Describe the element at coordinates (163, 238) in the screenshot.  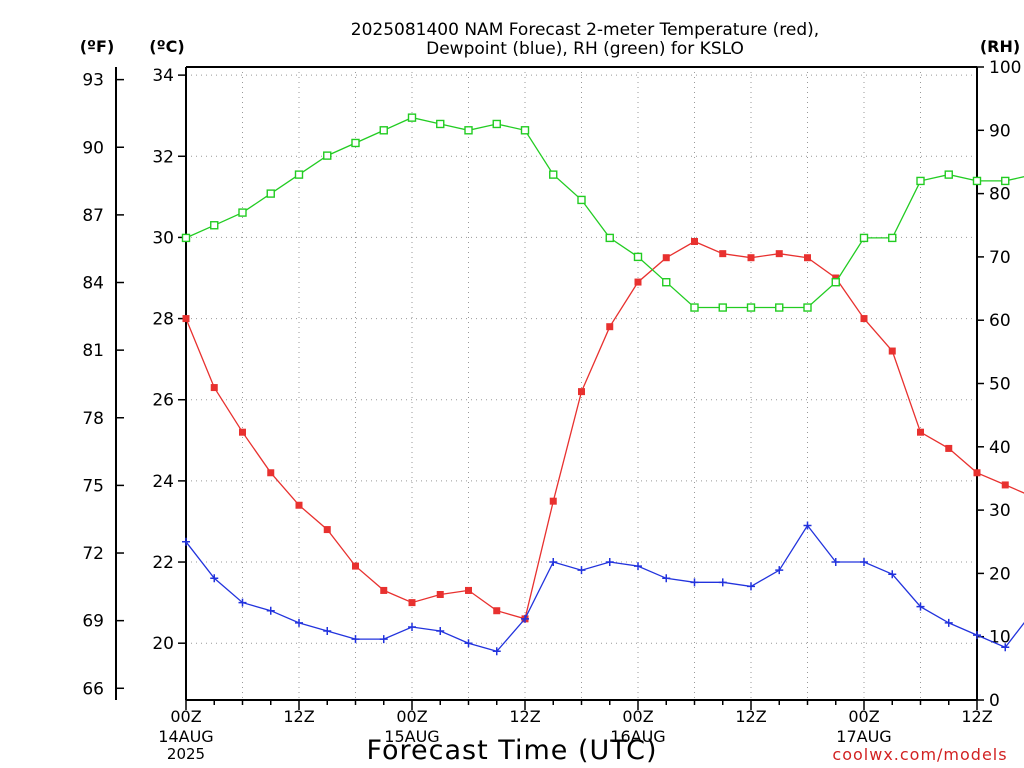
I see `tick-label-celsius: 30` at that location.